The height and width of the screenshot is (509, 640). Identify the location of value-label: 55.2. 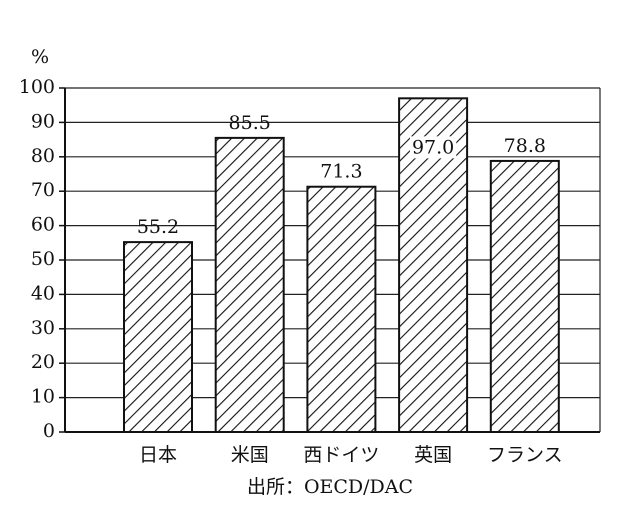
(158, 227).